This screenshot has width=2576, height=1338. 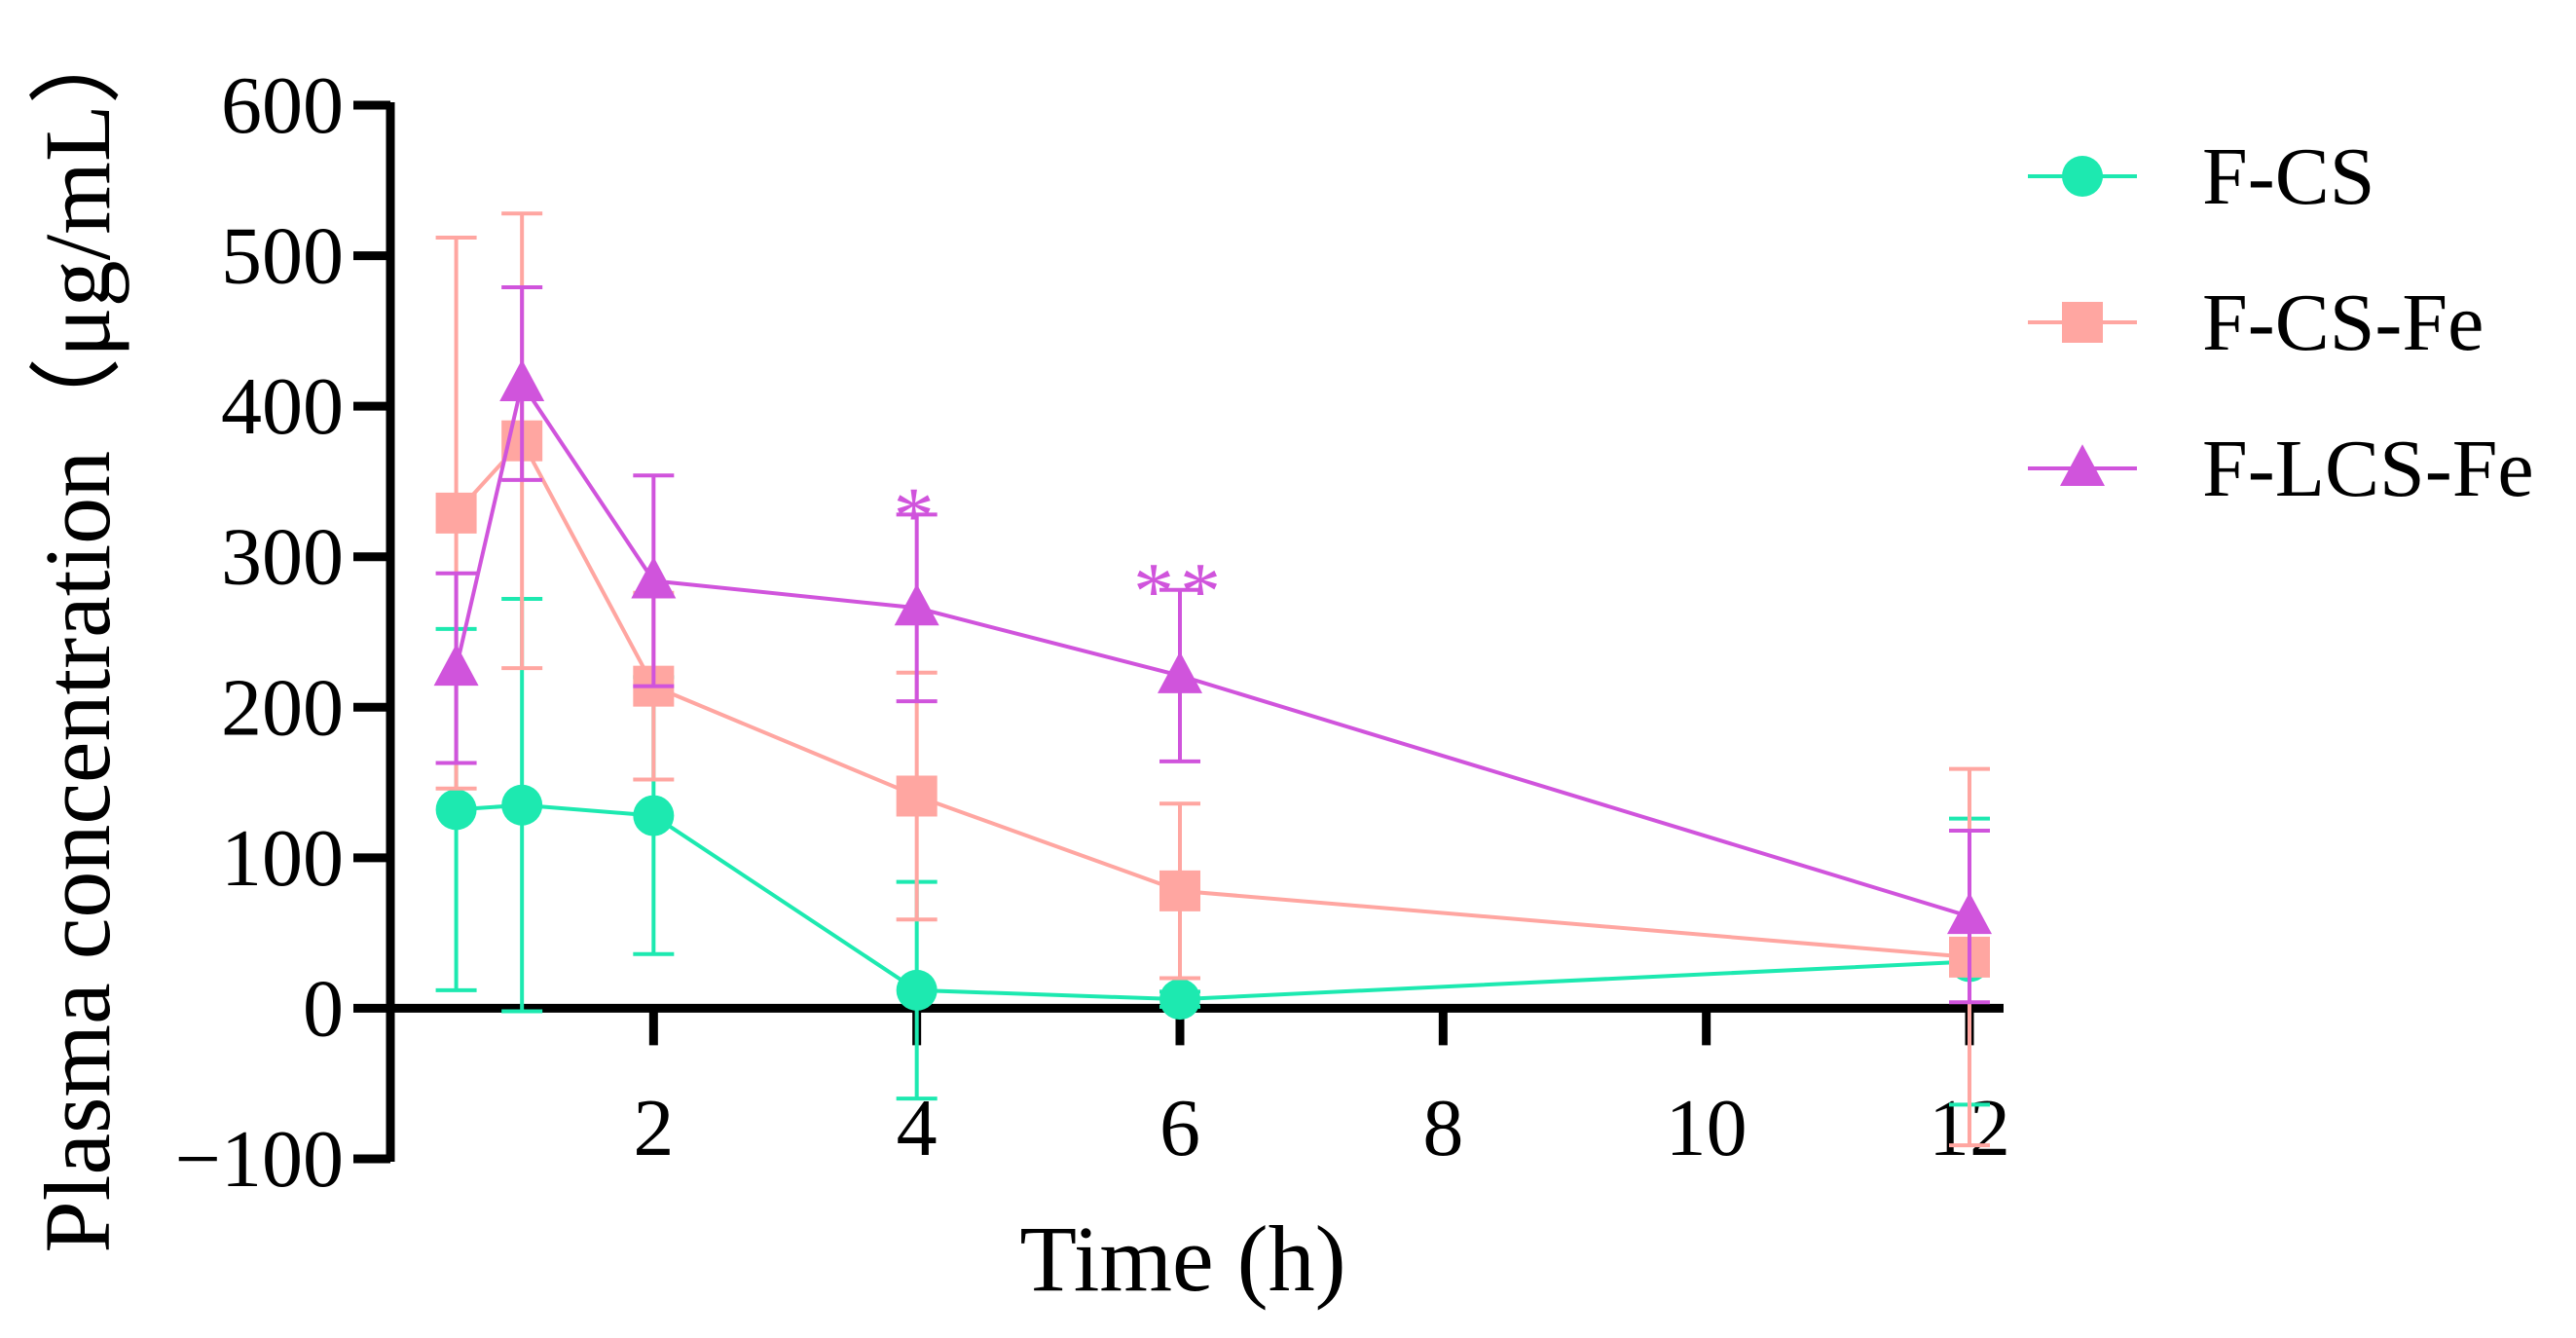 I want to click on y-tick-label: 200, so click(x=282, y=708).